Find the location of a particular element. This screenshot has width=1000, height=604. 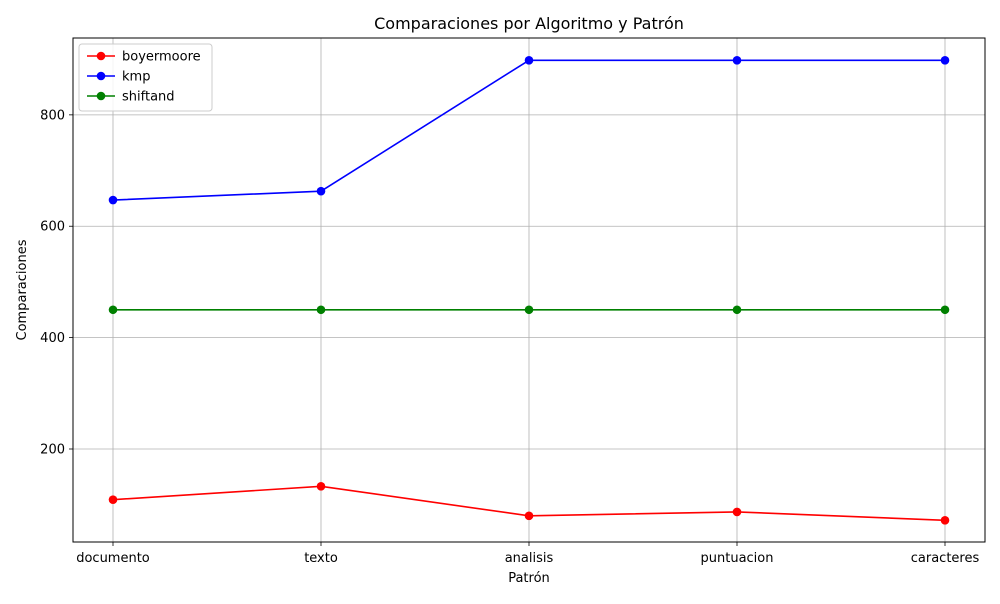

y-axis-label: Comparaciones is located at coordinates (22, 289).